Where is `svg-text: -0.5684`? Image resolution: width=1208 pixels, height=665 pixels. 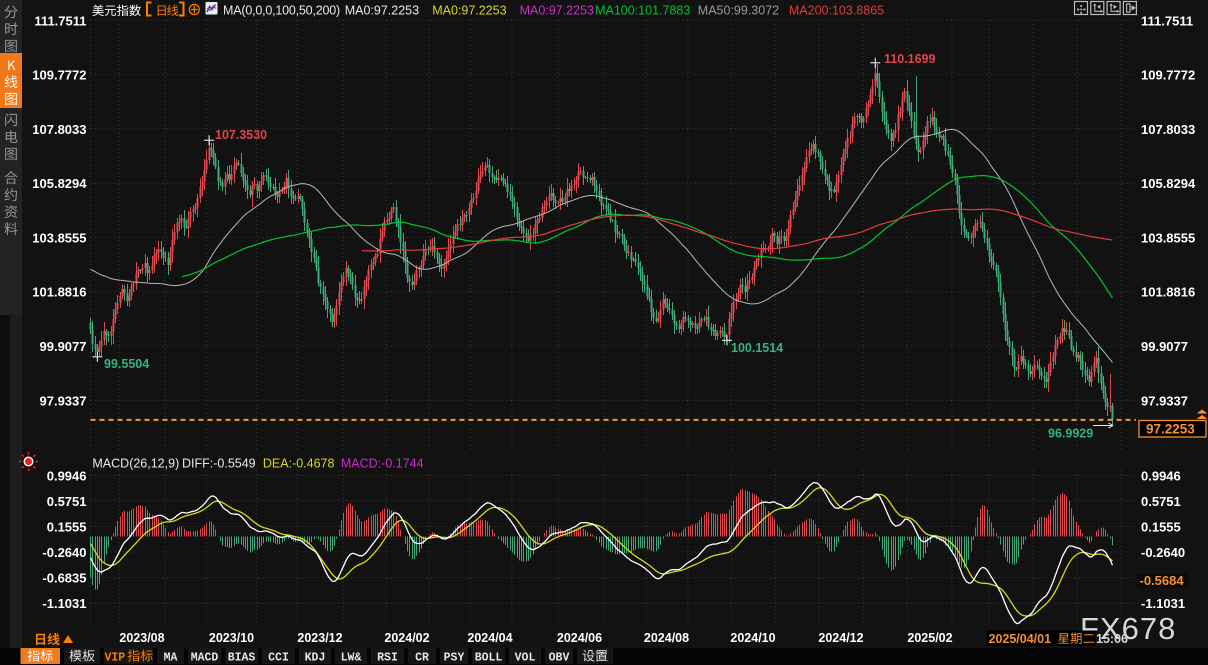
svg-text: -0.5684 is located at coordinates (1162, 580).